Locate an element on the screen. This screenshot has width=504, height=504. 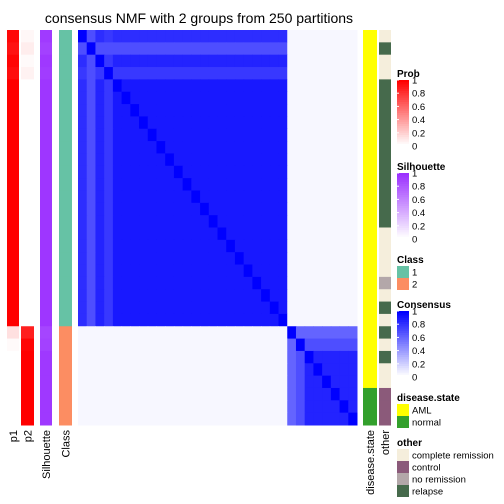
disease-state-cell is located at coordinates (370, 172).